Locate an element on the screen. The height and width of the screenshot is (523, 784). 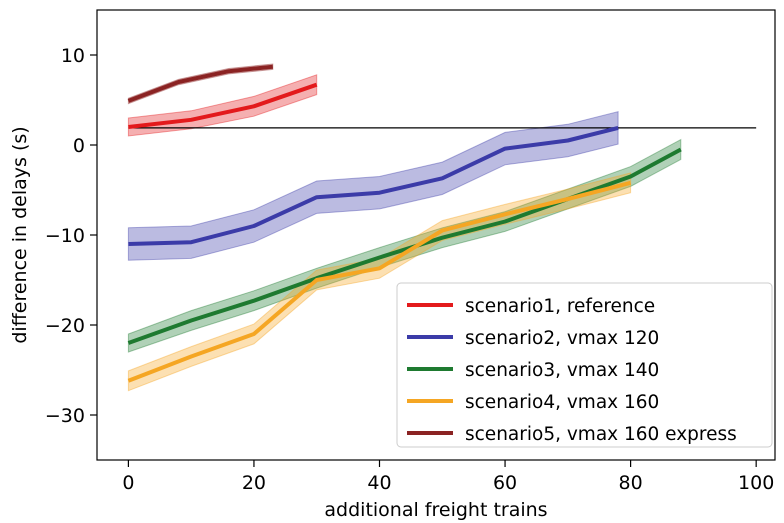
y-axis-ticks: 10 0 −10 −20 −30 is located at coordinates (71, 236).